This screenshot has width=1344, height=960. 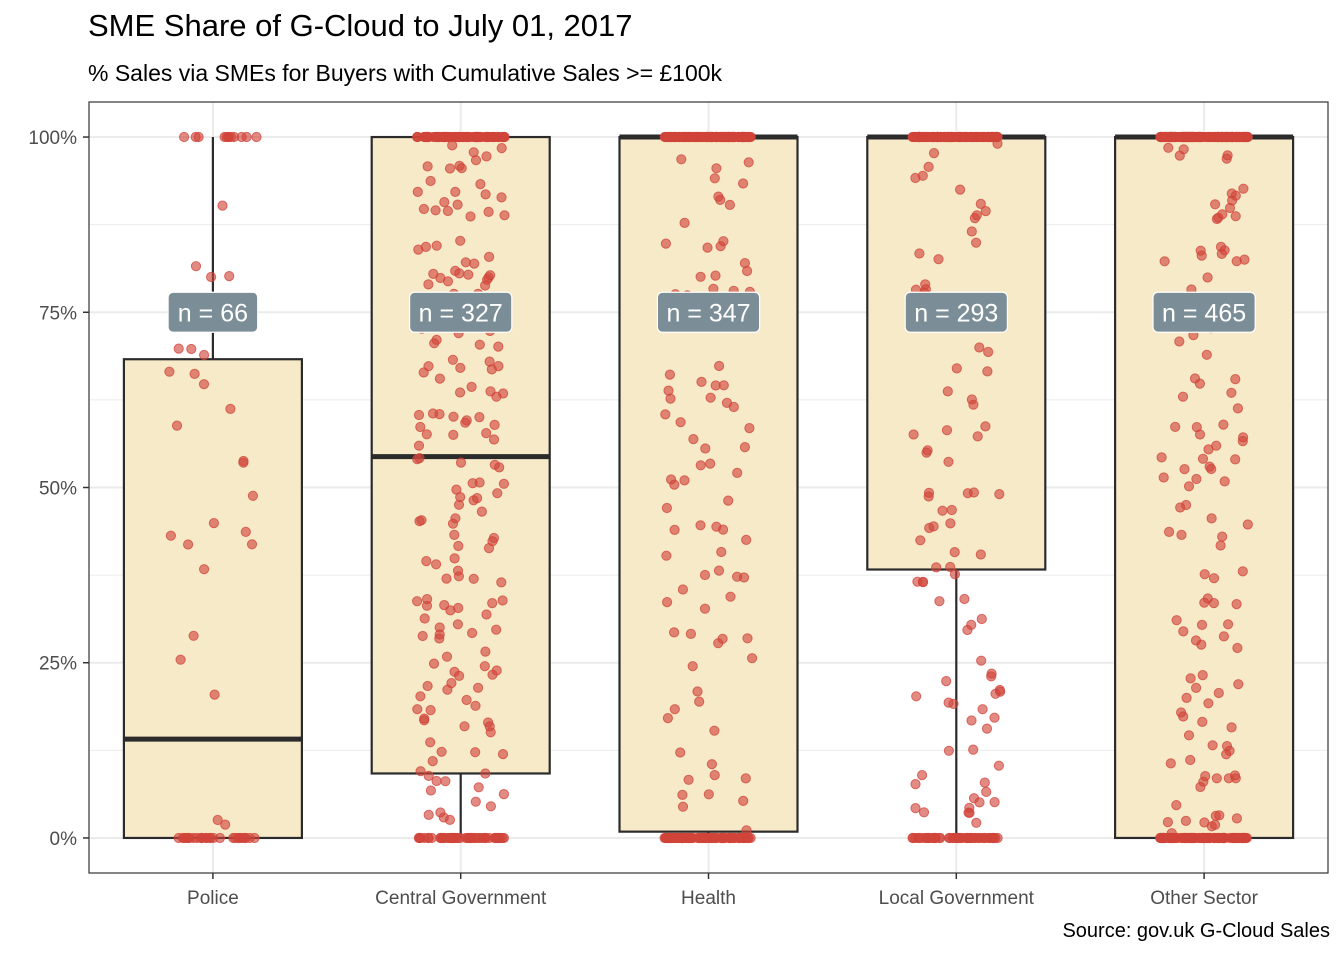 What do you see at coordinates (213, 312) in the screenshot?
I see `count-label: n = 66` at bounding box center [213, 312].